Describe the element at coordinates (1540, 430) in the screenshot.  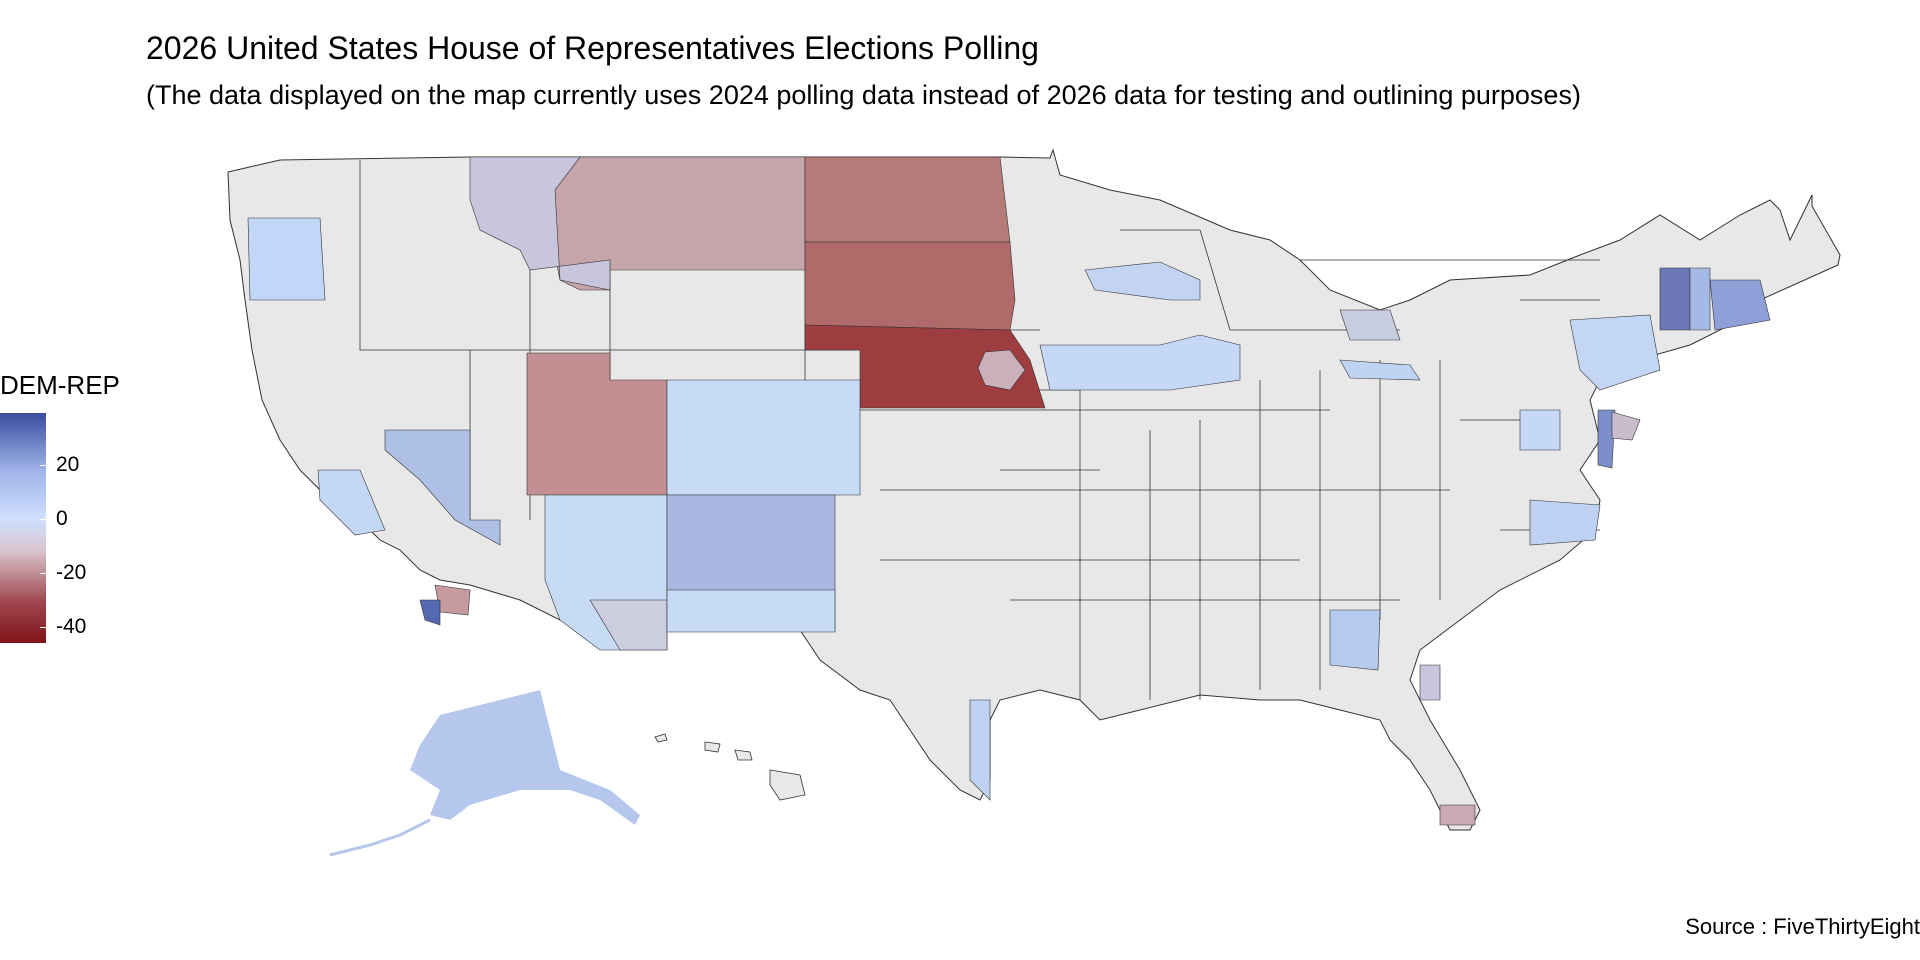
I see `virginia-district` at that location.